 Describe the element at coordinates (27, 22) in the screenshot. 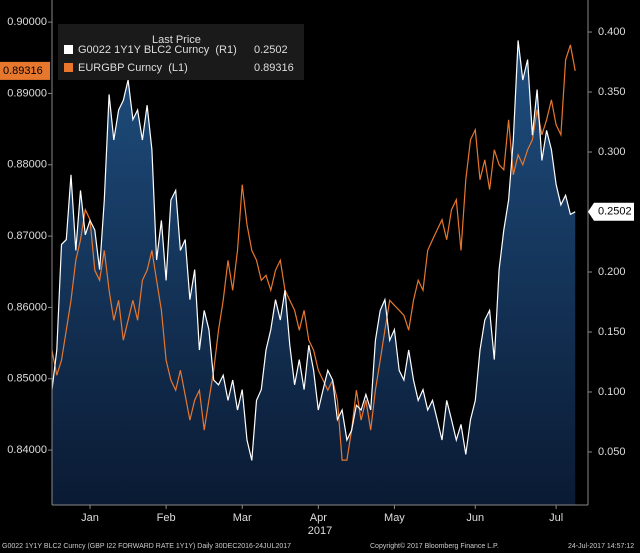

I see `y-tick-label: 0.90000` at that location.